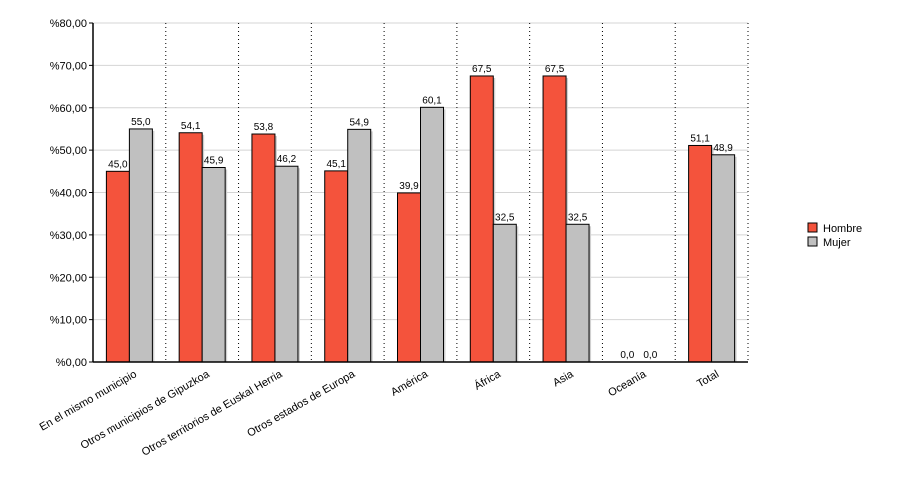 This screenshot has height=500, width=900. Describe the element at coordinates (627, 384) in the screenshot. I see `x-category-label: Oceanía` at that location.